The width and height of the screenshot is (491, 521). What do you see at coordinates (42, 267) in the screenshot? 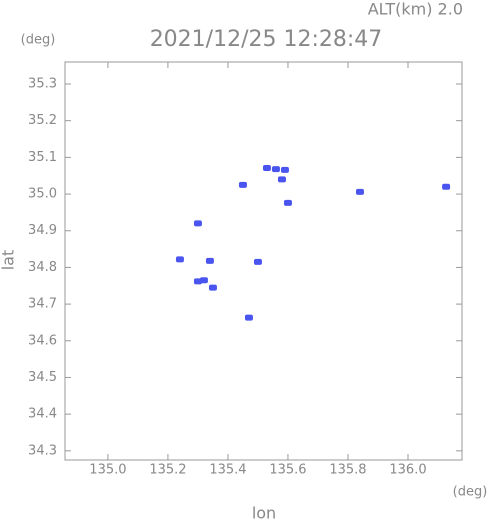
I see `y-tick-label: 34.8` at bounding box center [42, 267].